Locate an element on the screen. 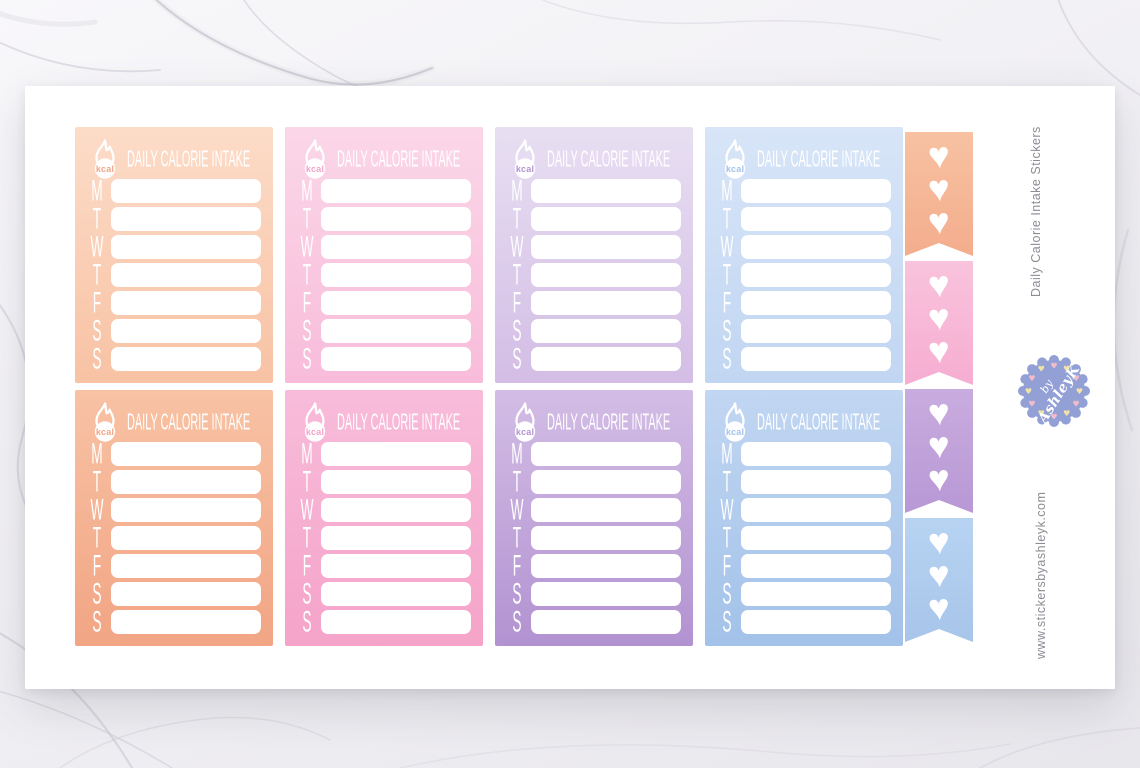  scalloped-badge-background: ♥ ♥♥♥♥♥♥♥♥♥♥♥ is located at coordinates (1054, 391).